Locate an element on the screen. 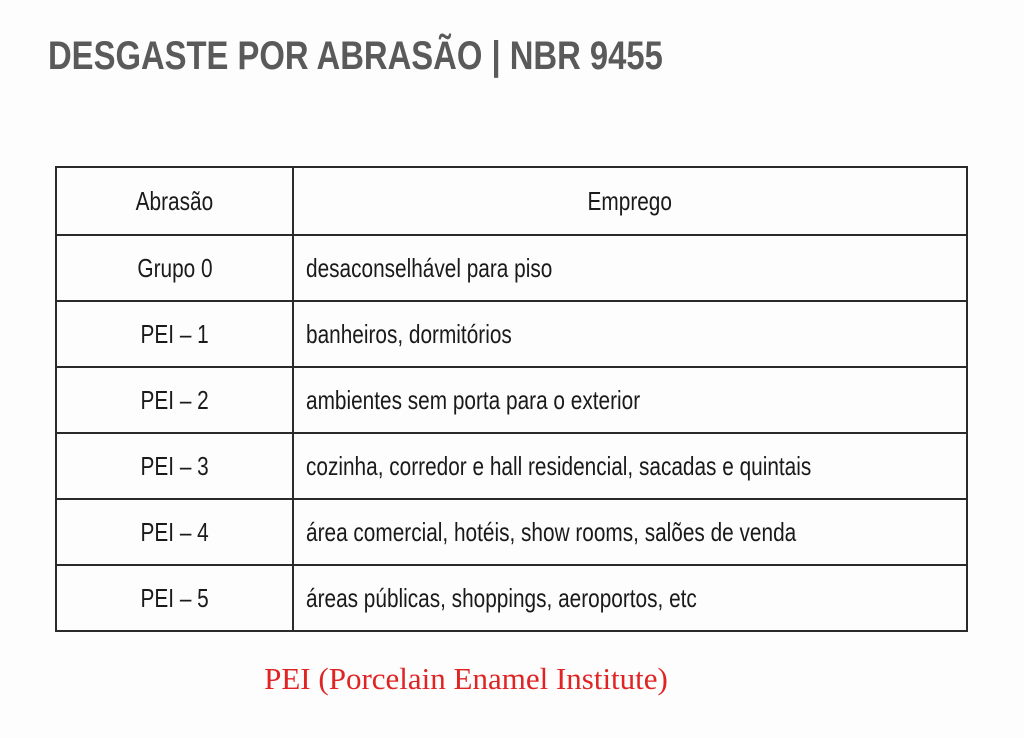 The height and width of the screenshot is (738, 1024). header-label: Abrasão is located at coordinates (174, 200).